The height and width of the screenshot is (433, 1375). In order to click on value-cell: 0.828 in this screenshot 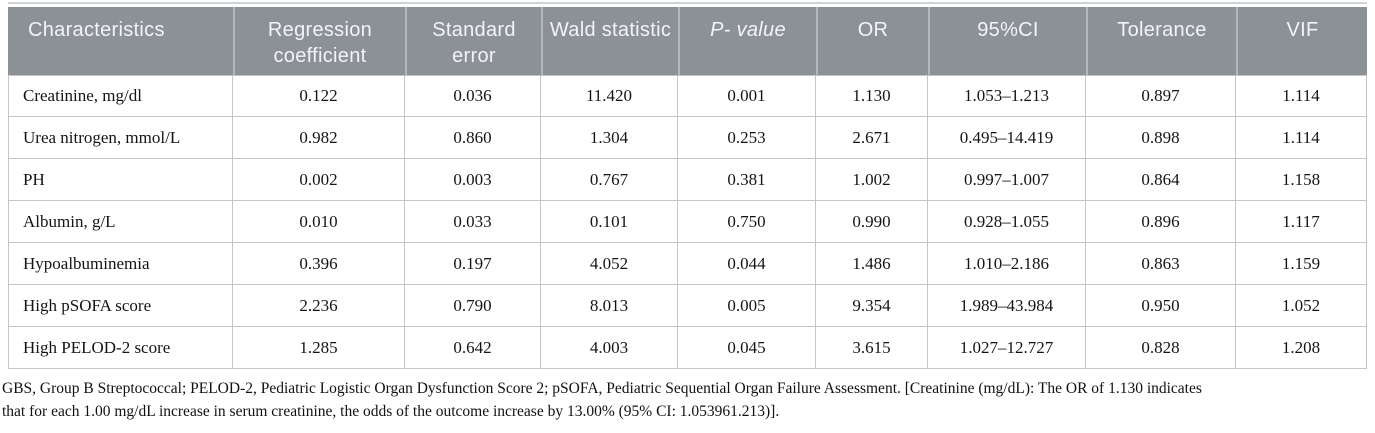, I will do `click(1161, 348)`.